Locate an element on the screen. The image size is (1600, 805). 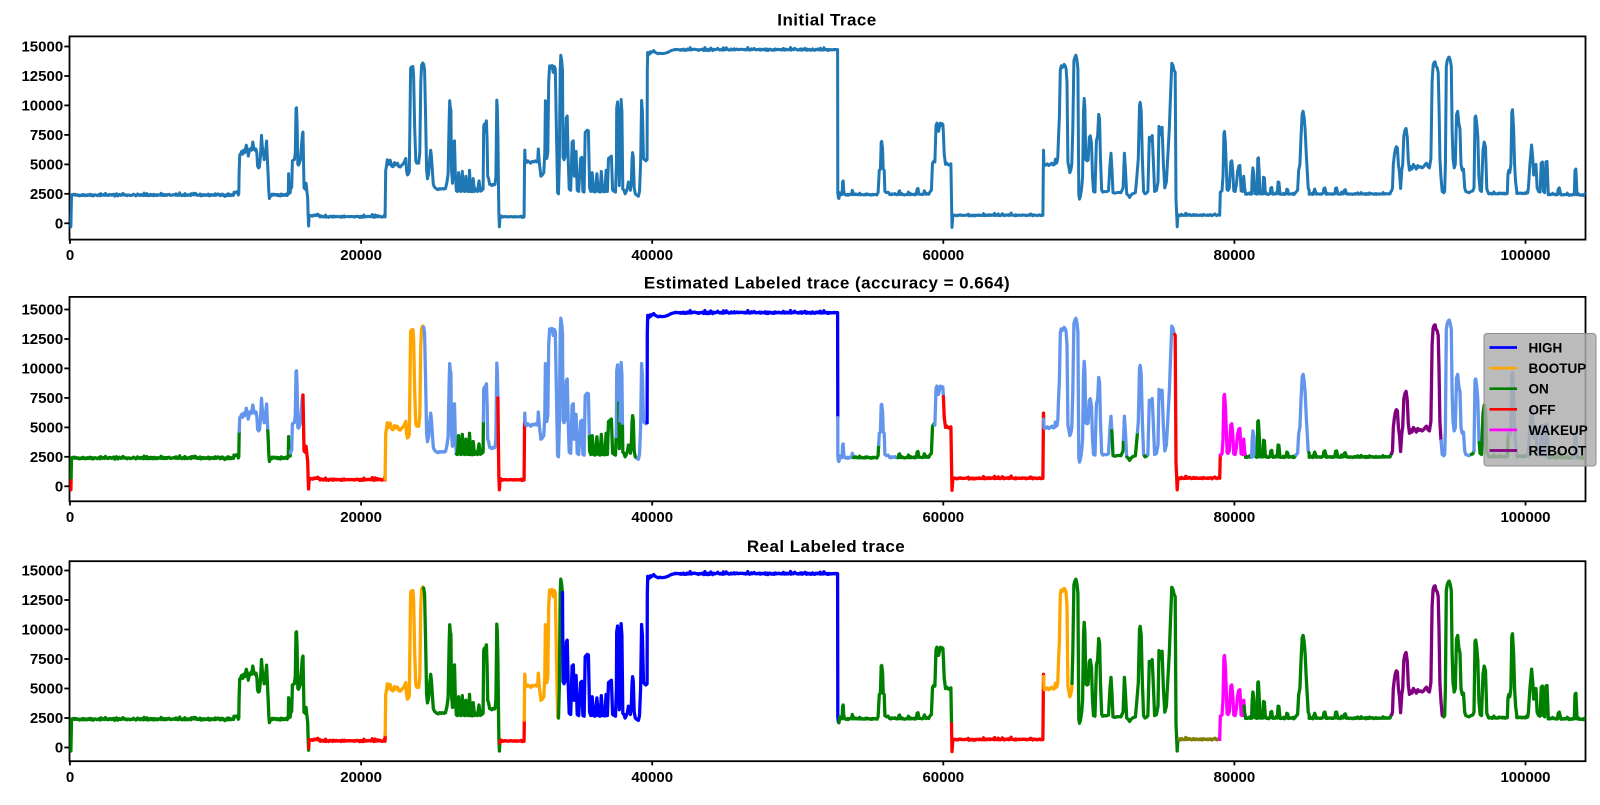
svg-text: BOOTUP is located at coordinates (1558, 368).